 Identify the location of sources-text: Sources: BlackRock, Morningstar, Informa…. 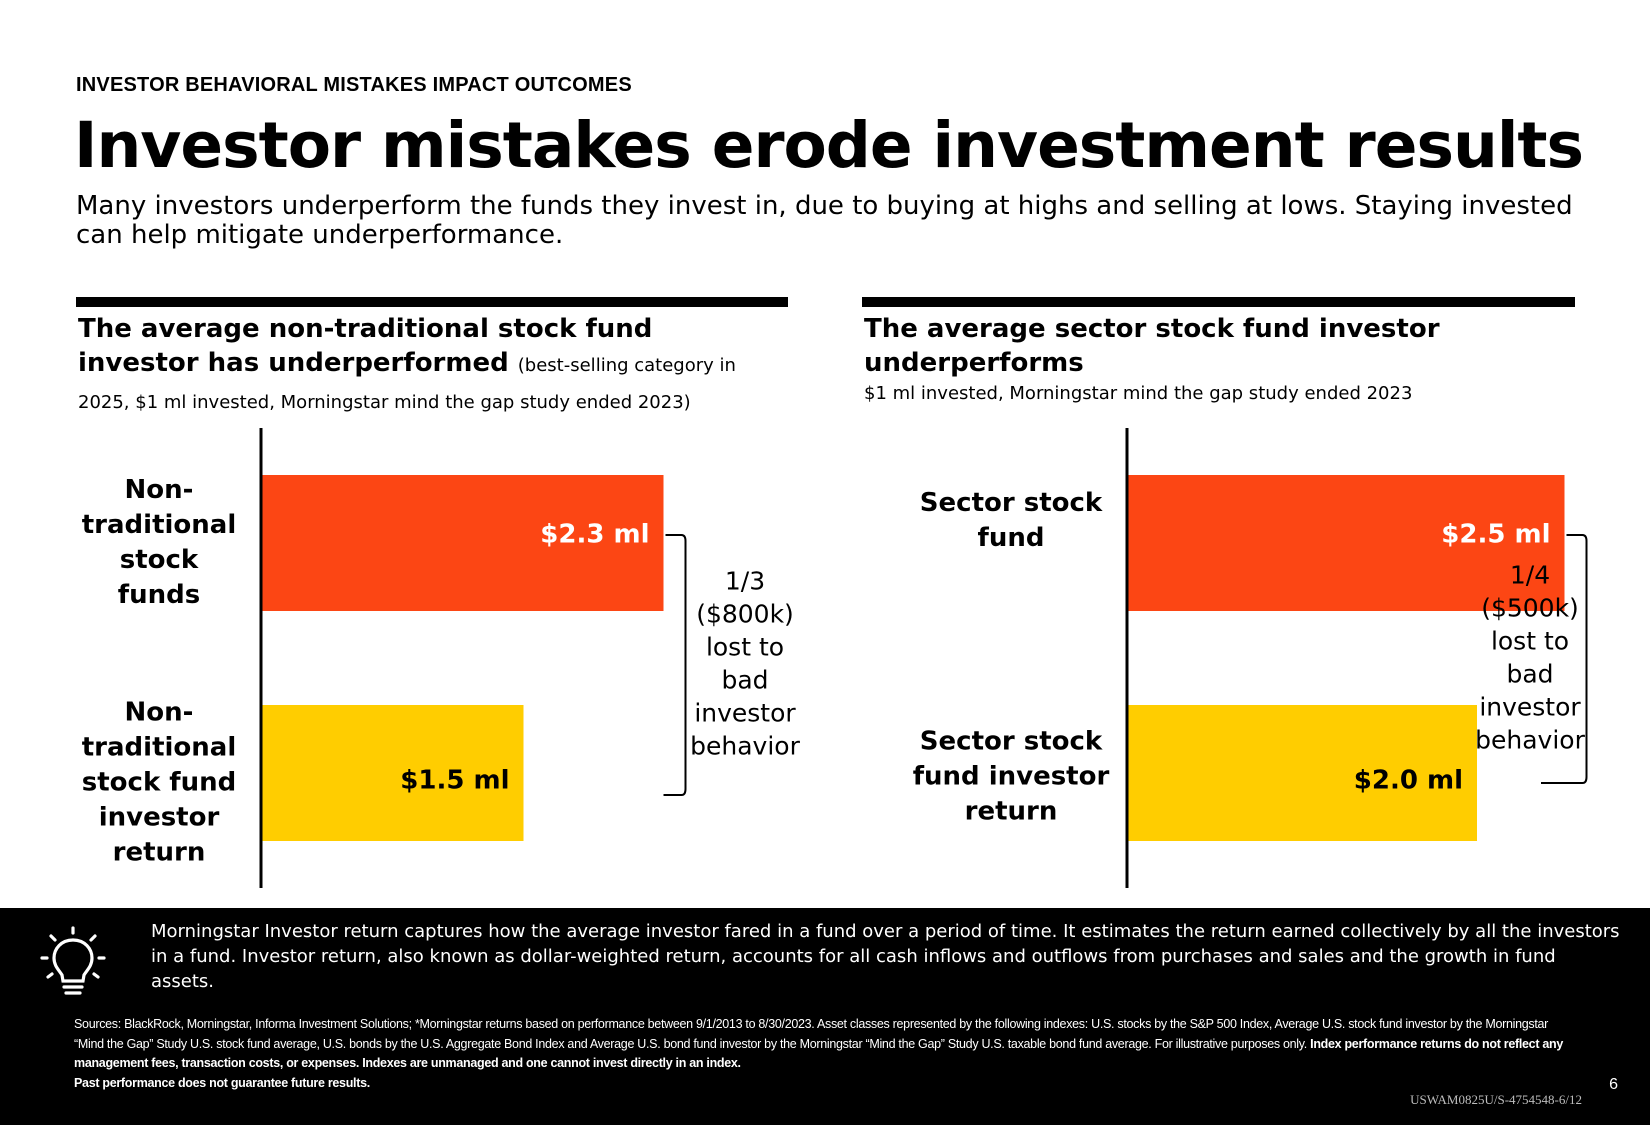
(824, 1054).